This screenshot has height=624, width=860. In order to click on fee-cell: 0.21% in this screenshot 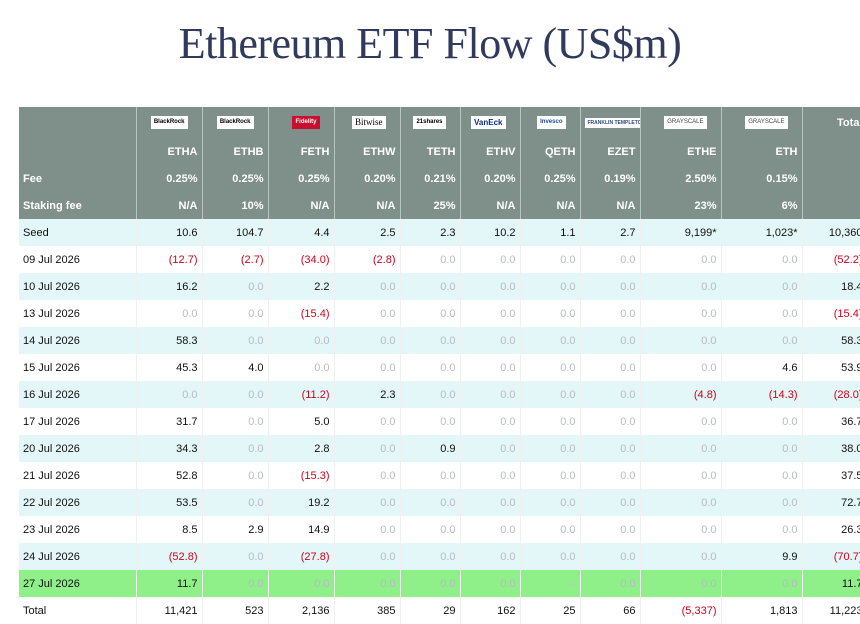, I will do `click(430, 178)`.